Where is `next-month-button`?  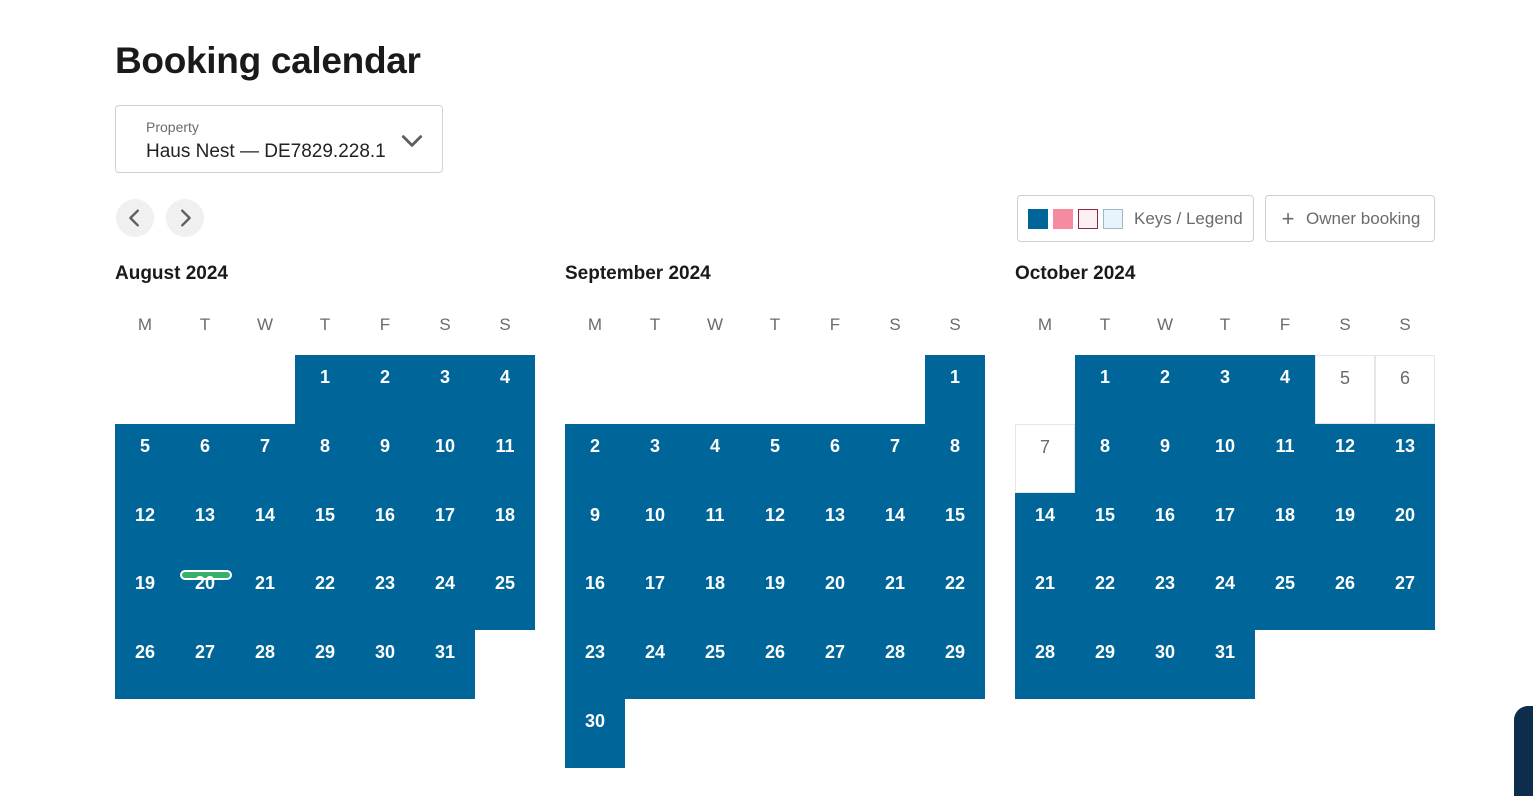
next-month-button is located at coordinates (185, 218).